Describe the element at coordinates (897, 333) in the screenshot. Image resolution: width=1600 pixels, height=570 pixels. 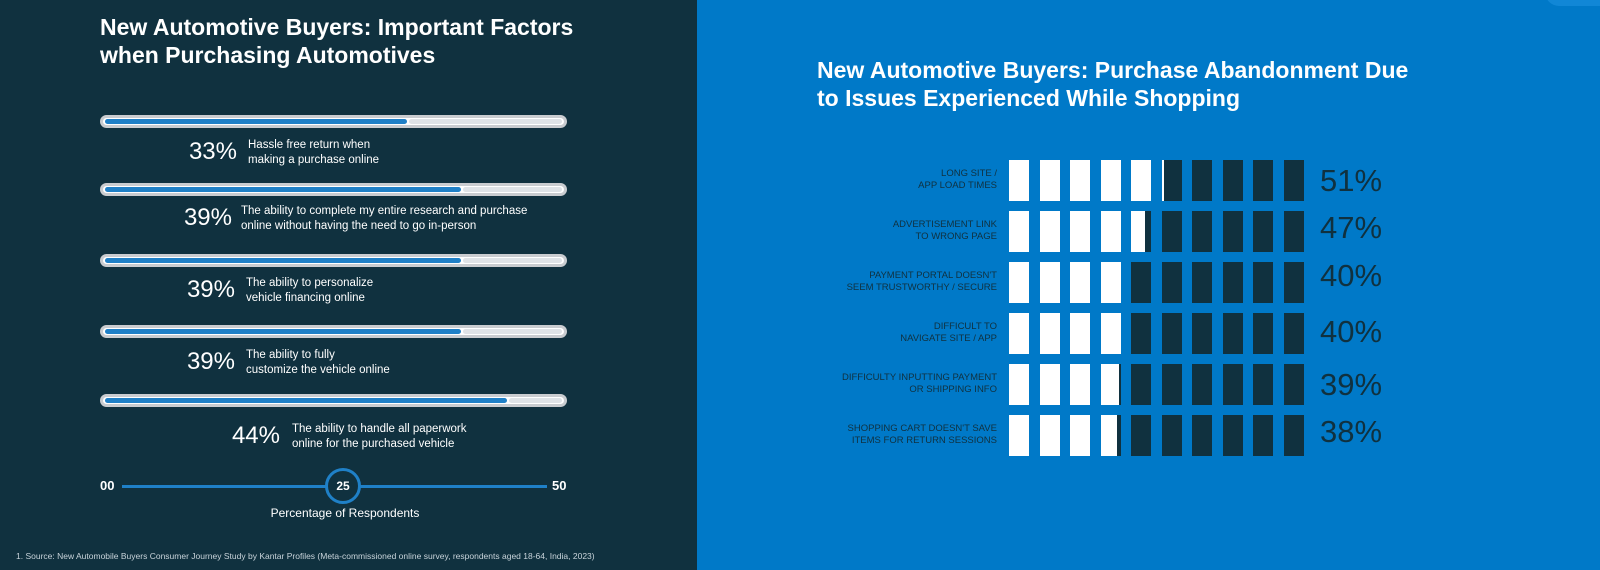
I see `issue-label: DIFFICULT TO NAVIGATE SITE / APP` at that location.